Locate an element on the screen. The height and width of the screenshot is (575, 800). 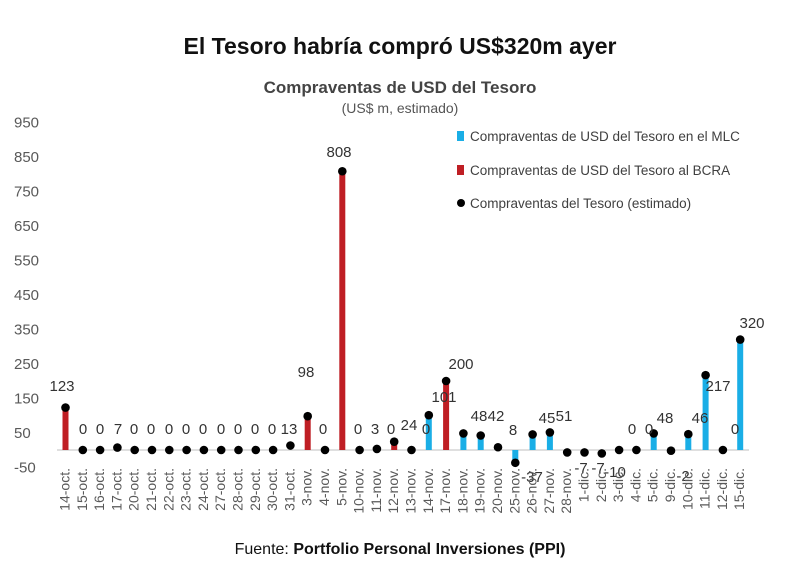
x-tick-label: 5-nov. is located at coordinates (341, 487).